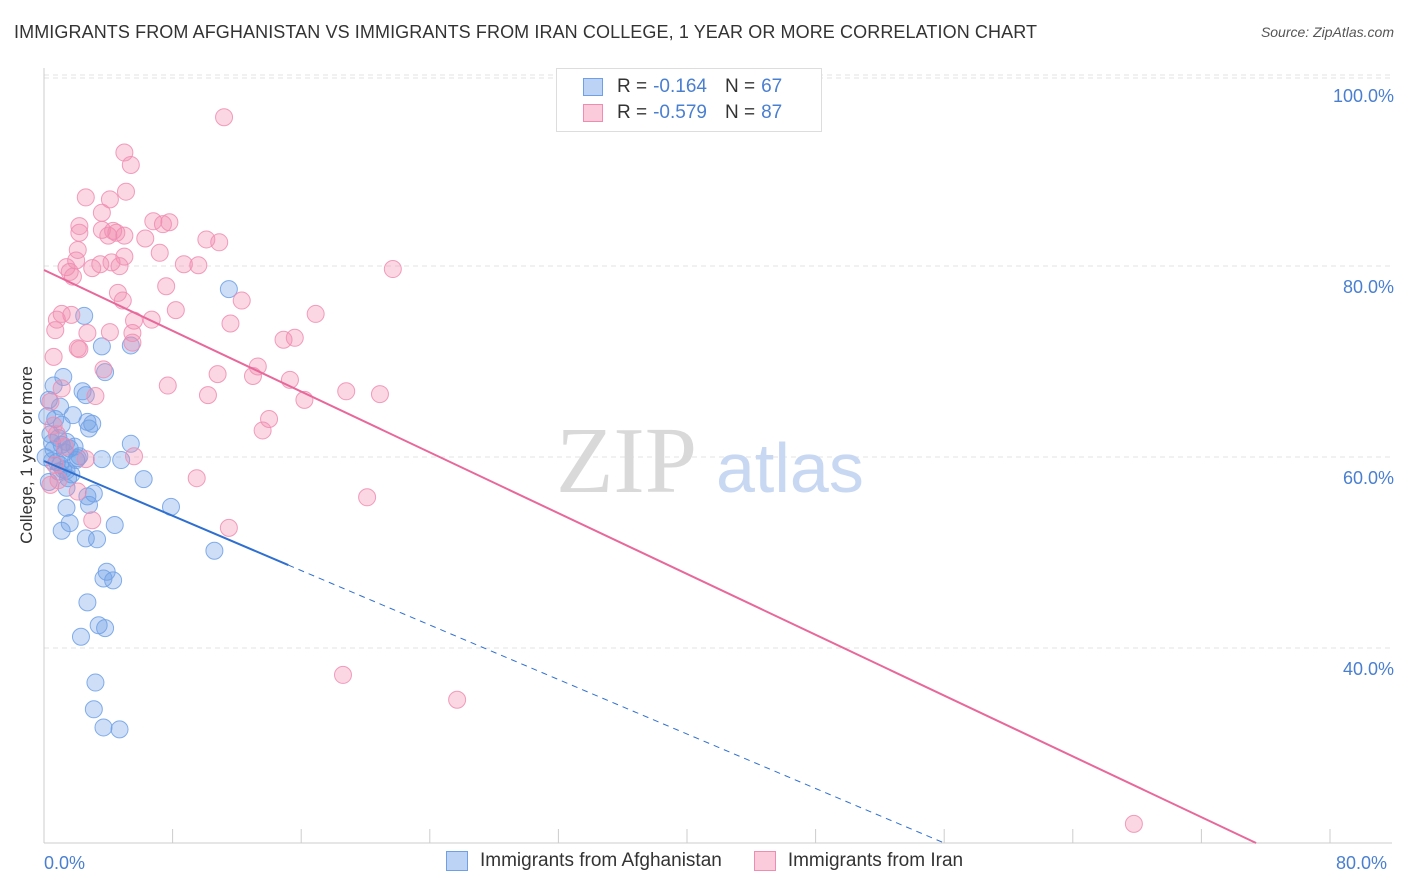 This screenshot has height=892, width=1406. Describe the element at coordinates (65, 863) in the screenshot. I see `x-tick-0: 0.0%` at that location.